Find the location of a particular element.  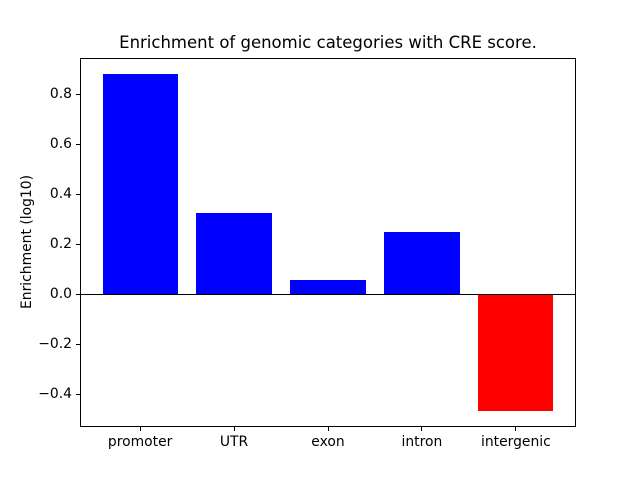

zero-baseline is located at coordinates (328, 294).